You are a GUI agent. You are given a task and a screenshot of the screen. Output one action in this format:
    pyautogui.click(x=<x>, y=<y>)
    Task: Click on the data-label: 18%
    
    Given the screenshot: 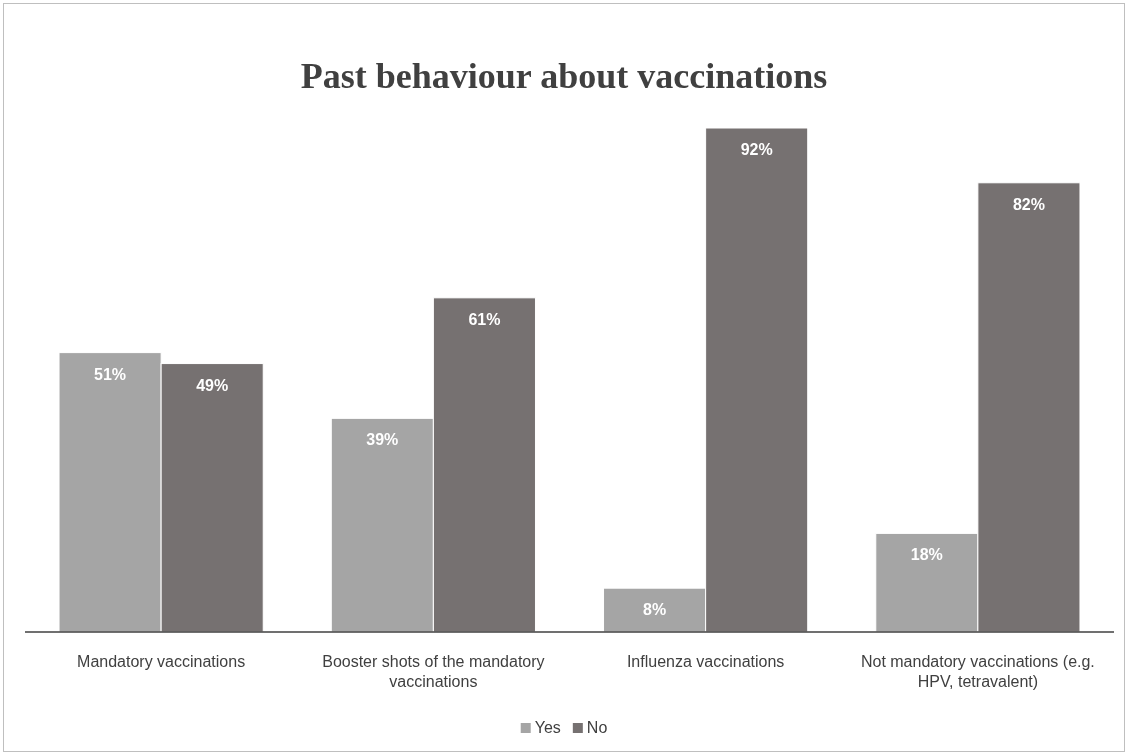 What is the action you would take?
    pyautogui.click(x=926, y=555)
    